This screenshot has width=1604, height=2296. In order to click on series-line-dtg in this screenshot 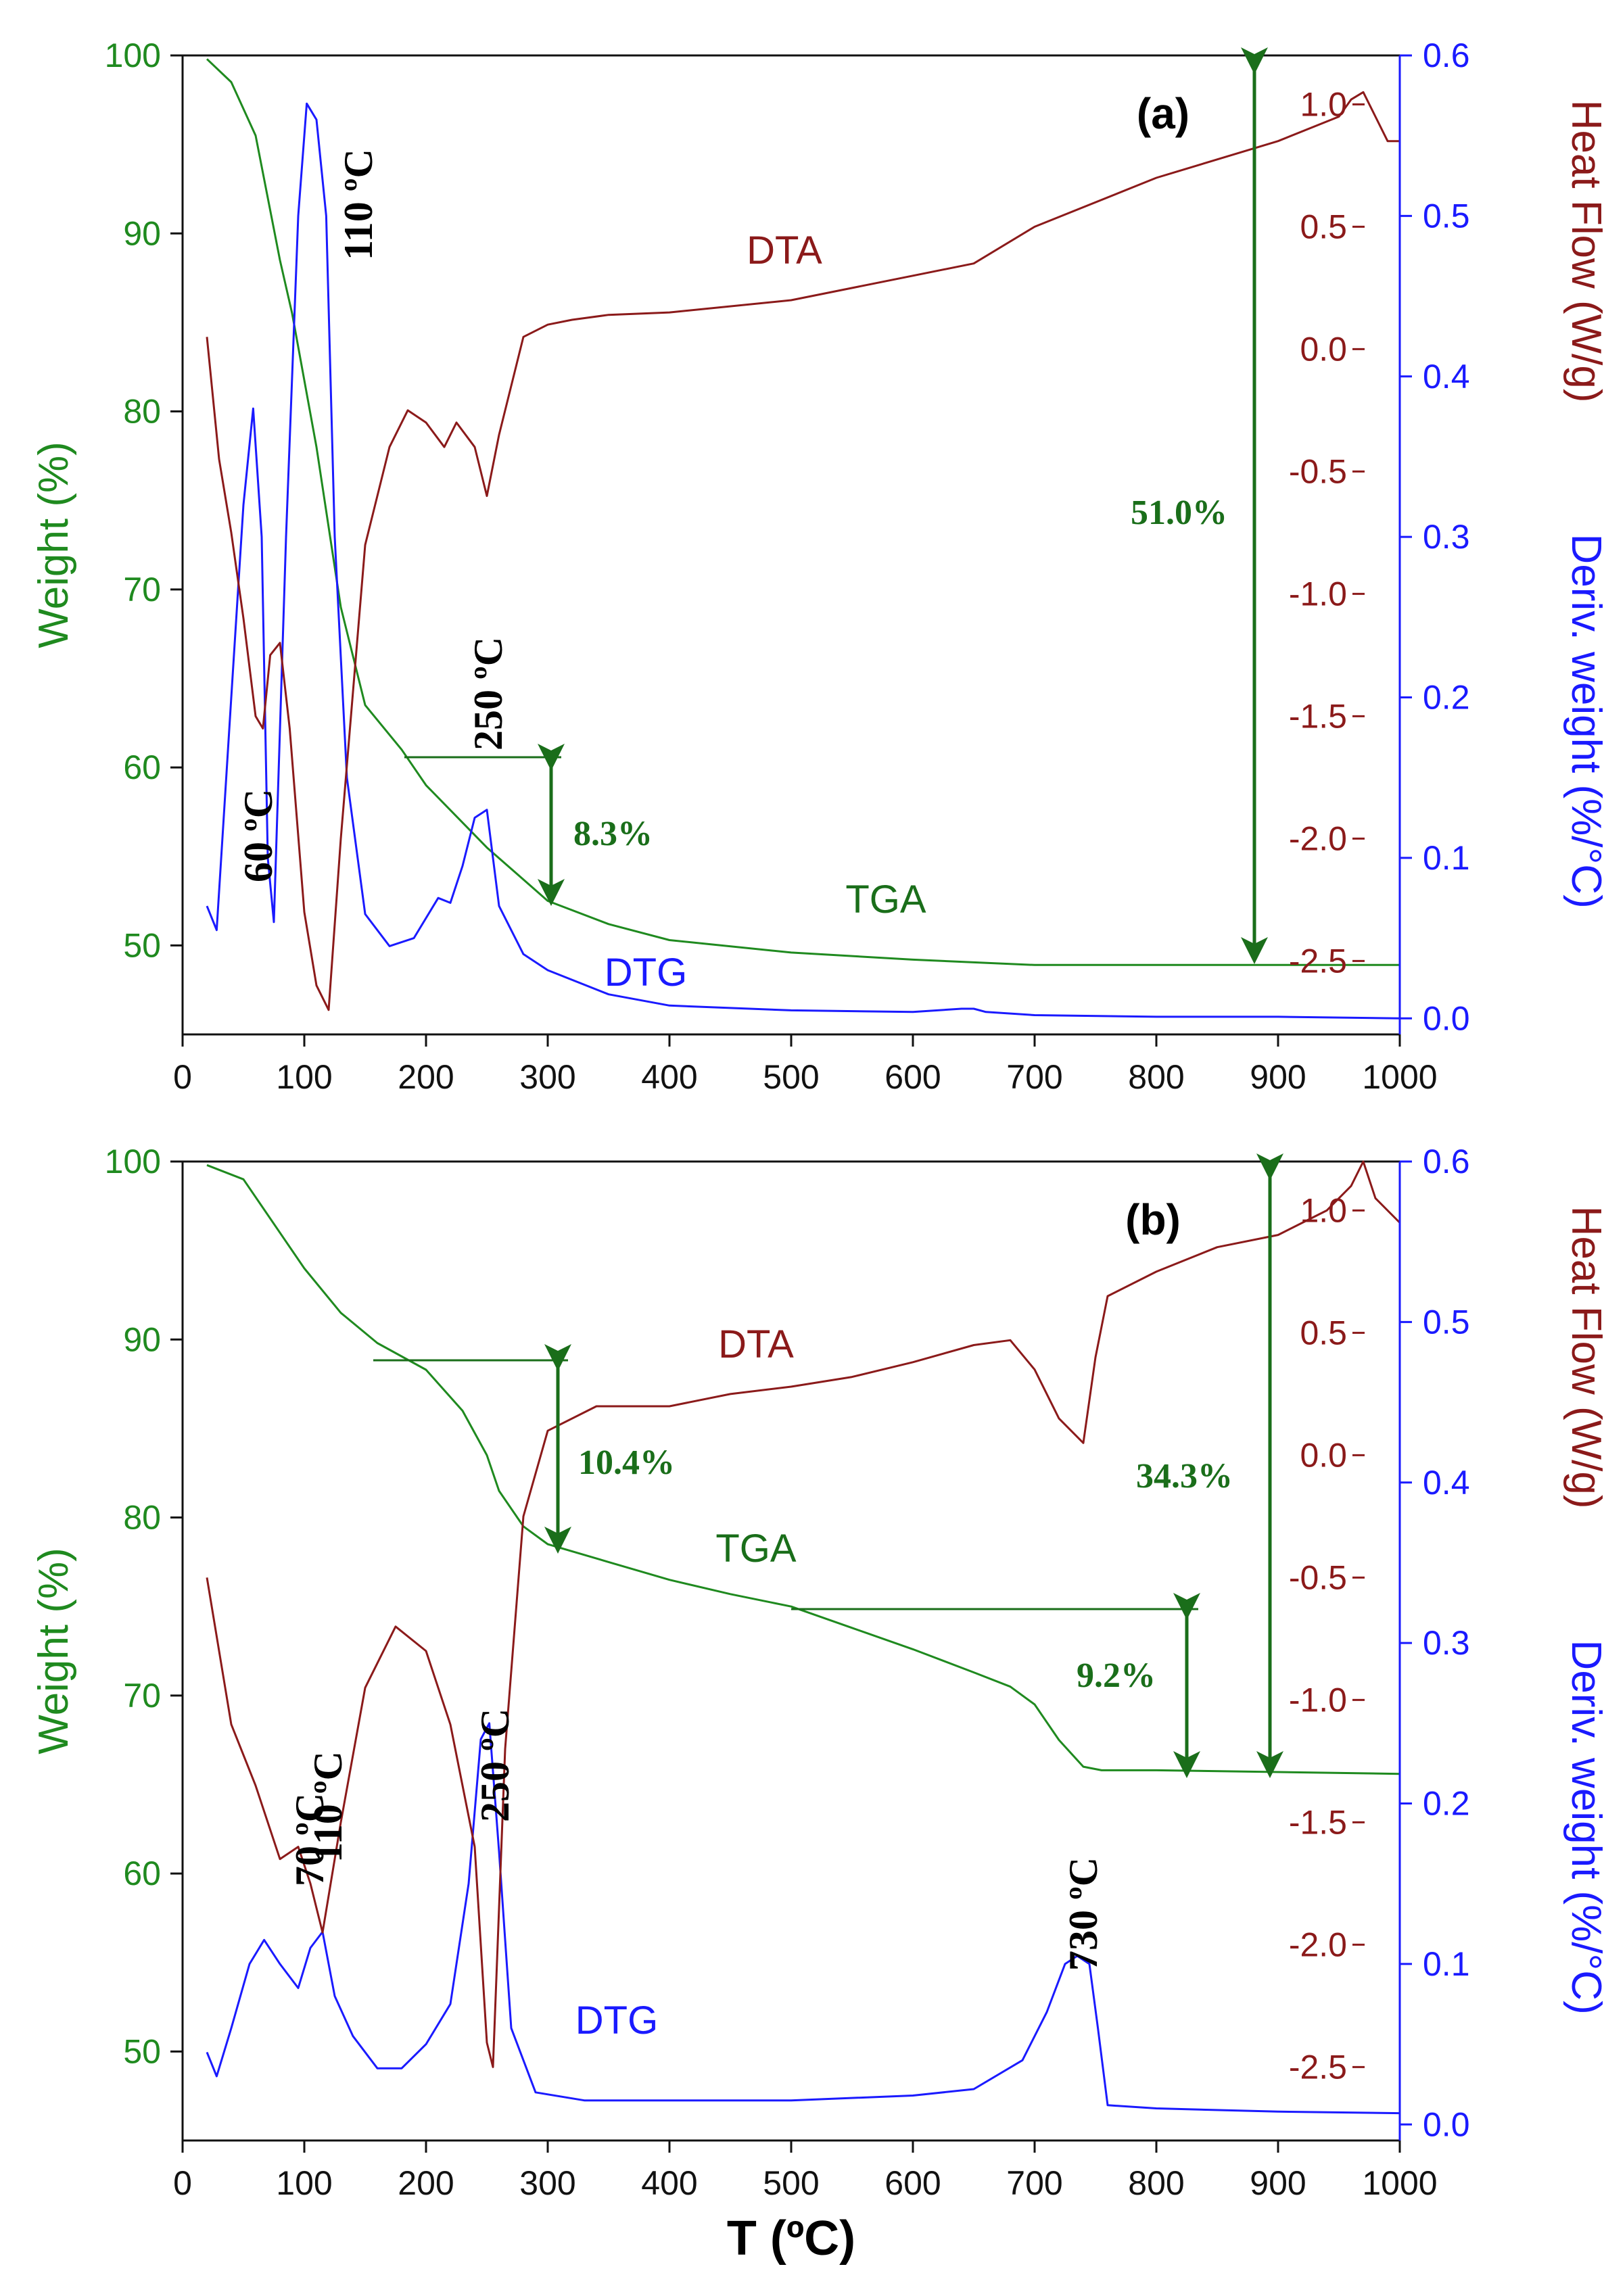, I will do `click(803, 1918)`.